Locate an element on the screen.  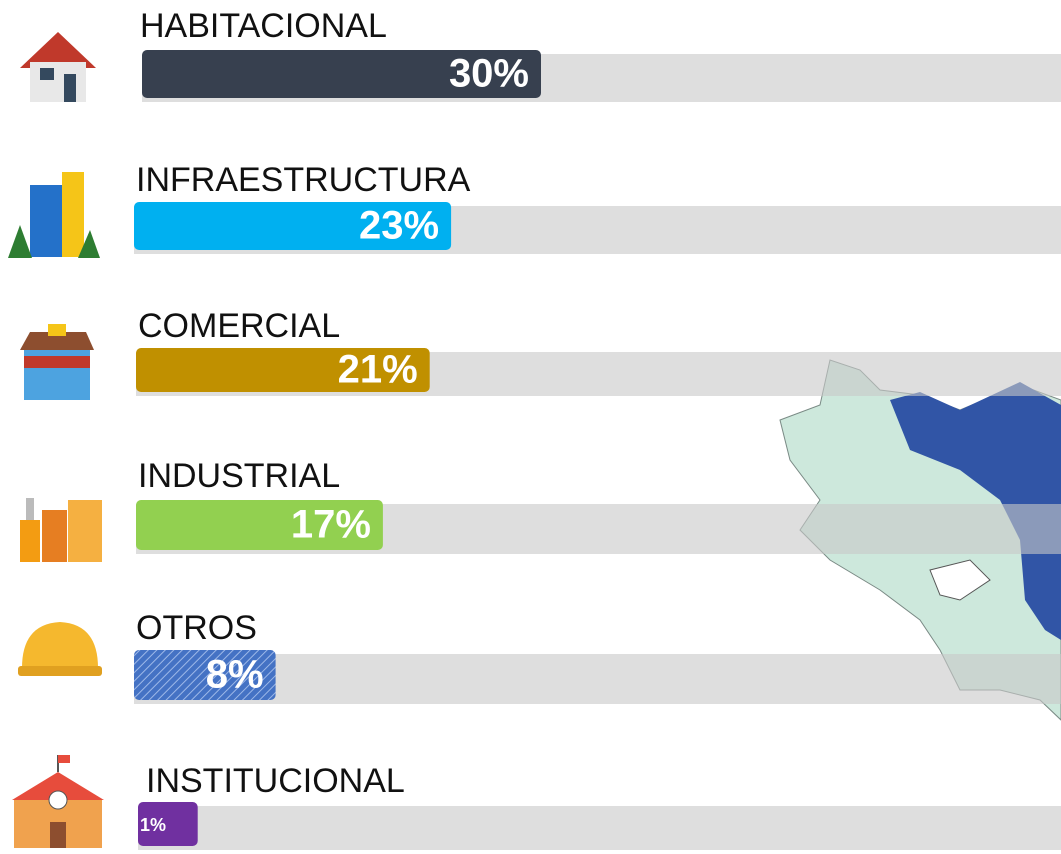
value-label: 23% is located at coordinates (399, 226).